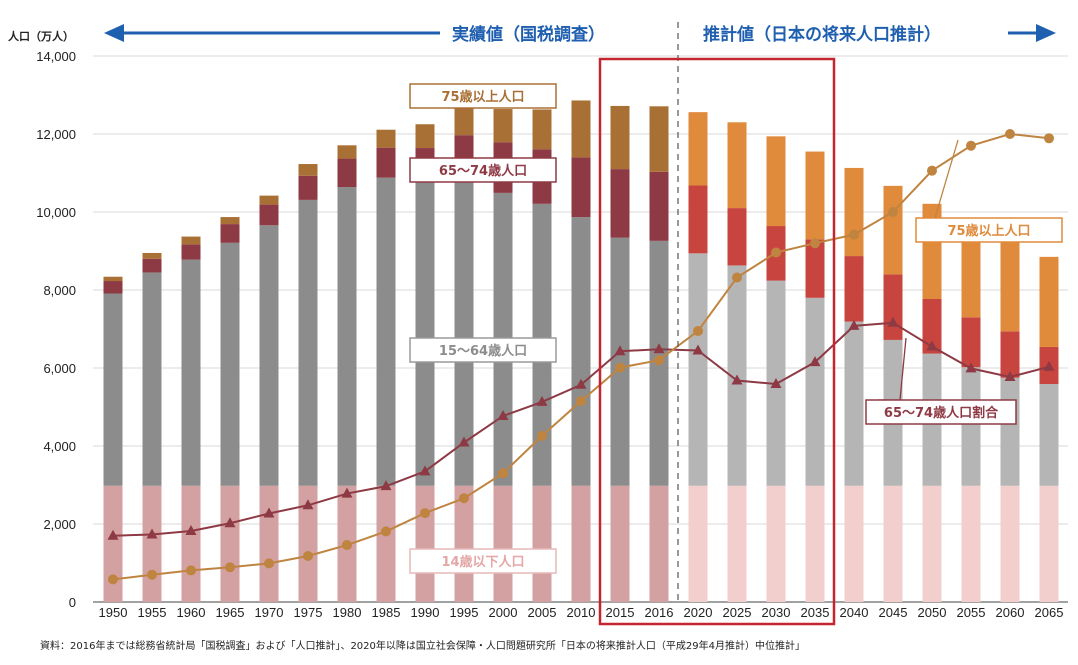 This screenshot has width=1078, height=665. Describe the element at coordinates (230, 567) in the screenshot. I see `point-ratio_75-1965` at that location.